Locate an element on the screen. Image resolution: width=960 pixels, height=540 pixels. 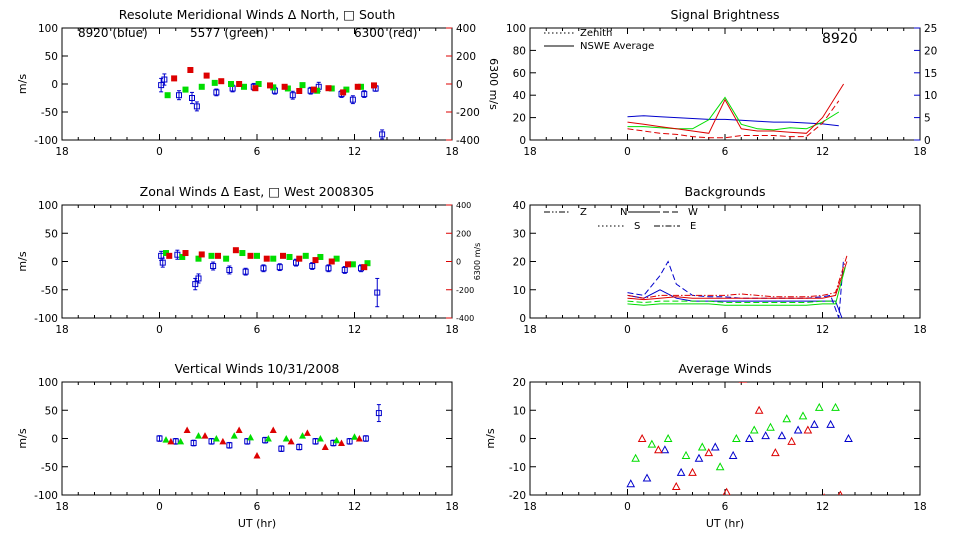
y2-tick-label: -400 is located at coordinates (465, 318).